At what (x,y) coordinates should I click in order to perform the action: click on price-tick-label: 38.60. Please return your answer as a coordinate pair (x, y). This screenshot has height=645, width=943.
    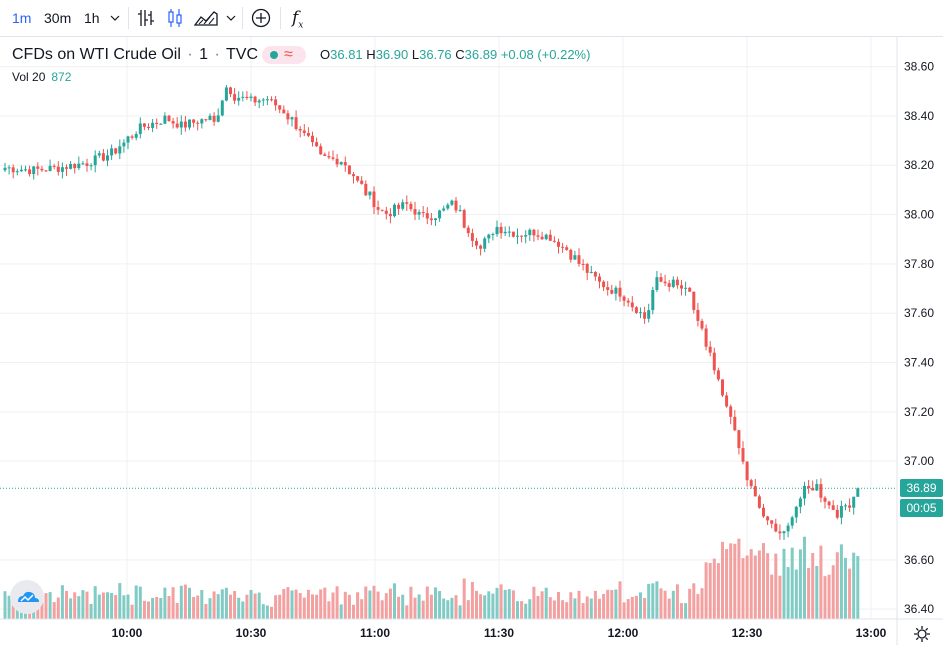
    Looking at the image, I should click on (919, 67).